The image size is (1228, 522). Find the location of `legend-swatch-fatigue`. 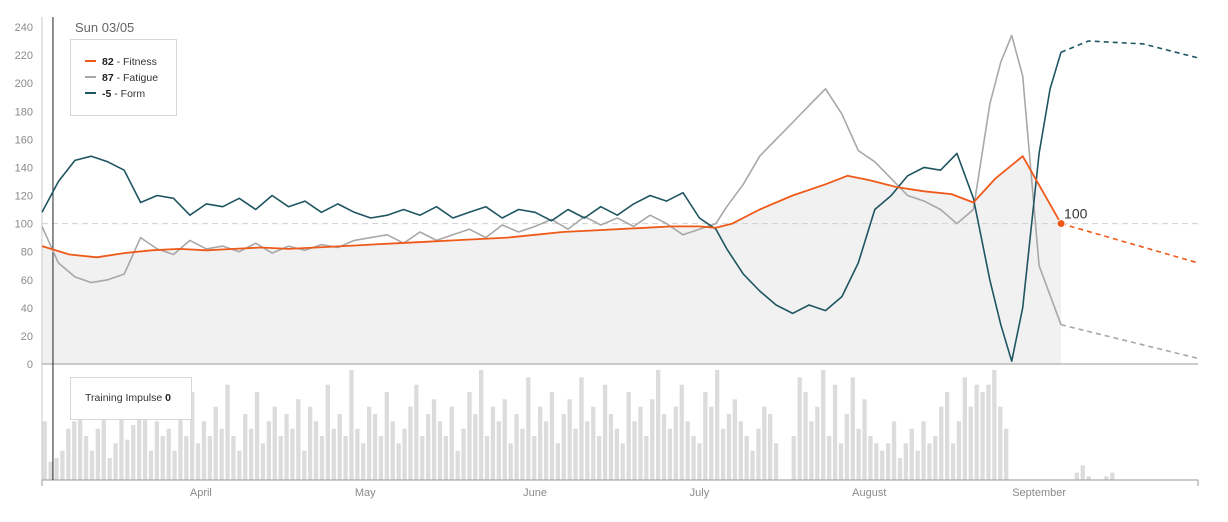

legend-swatch-fatigue is located at coordinates (90, 77).